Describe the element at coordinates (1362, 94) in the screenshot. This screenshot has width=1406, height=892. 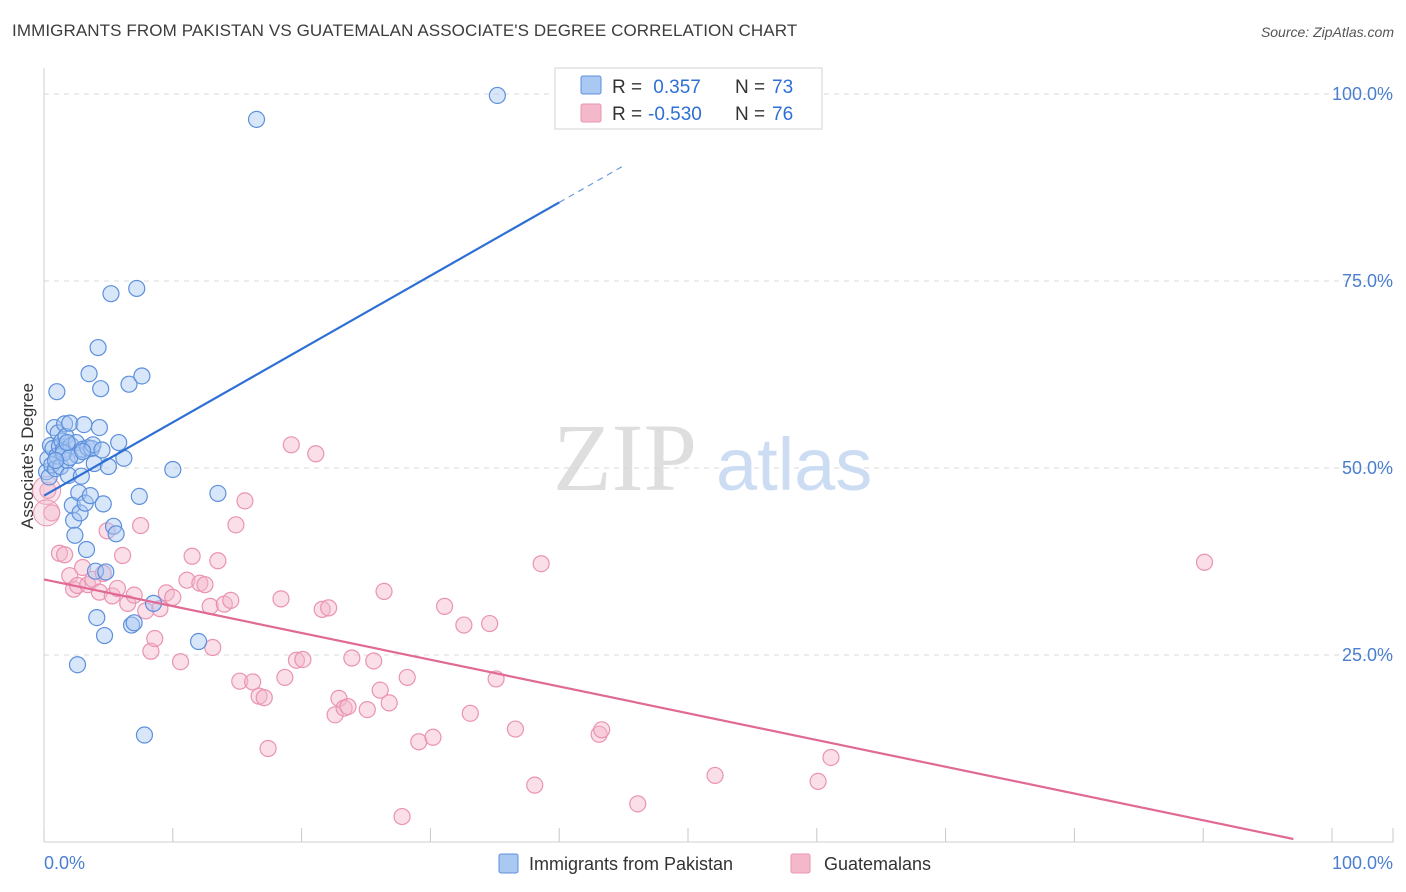
I see `y-tick-label-3: 100.0%` at that location.